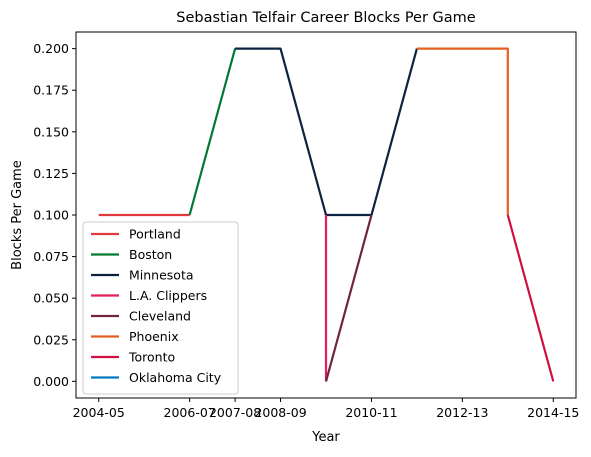 This screenshot has height=457, width=591. Describe the element at coordinates (371, 412) in the screenshot. I see `x-tick-label: 2010-11` at that location.